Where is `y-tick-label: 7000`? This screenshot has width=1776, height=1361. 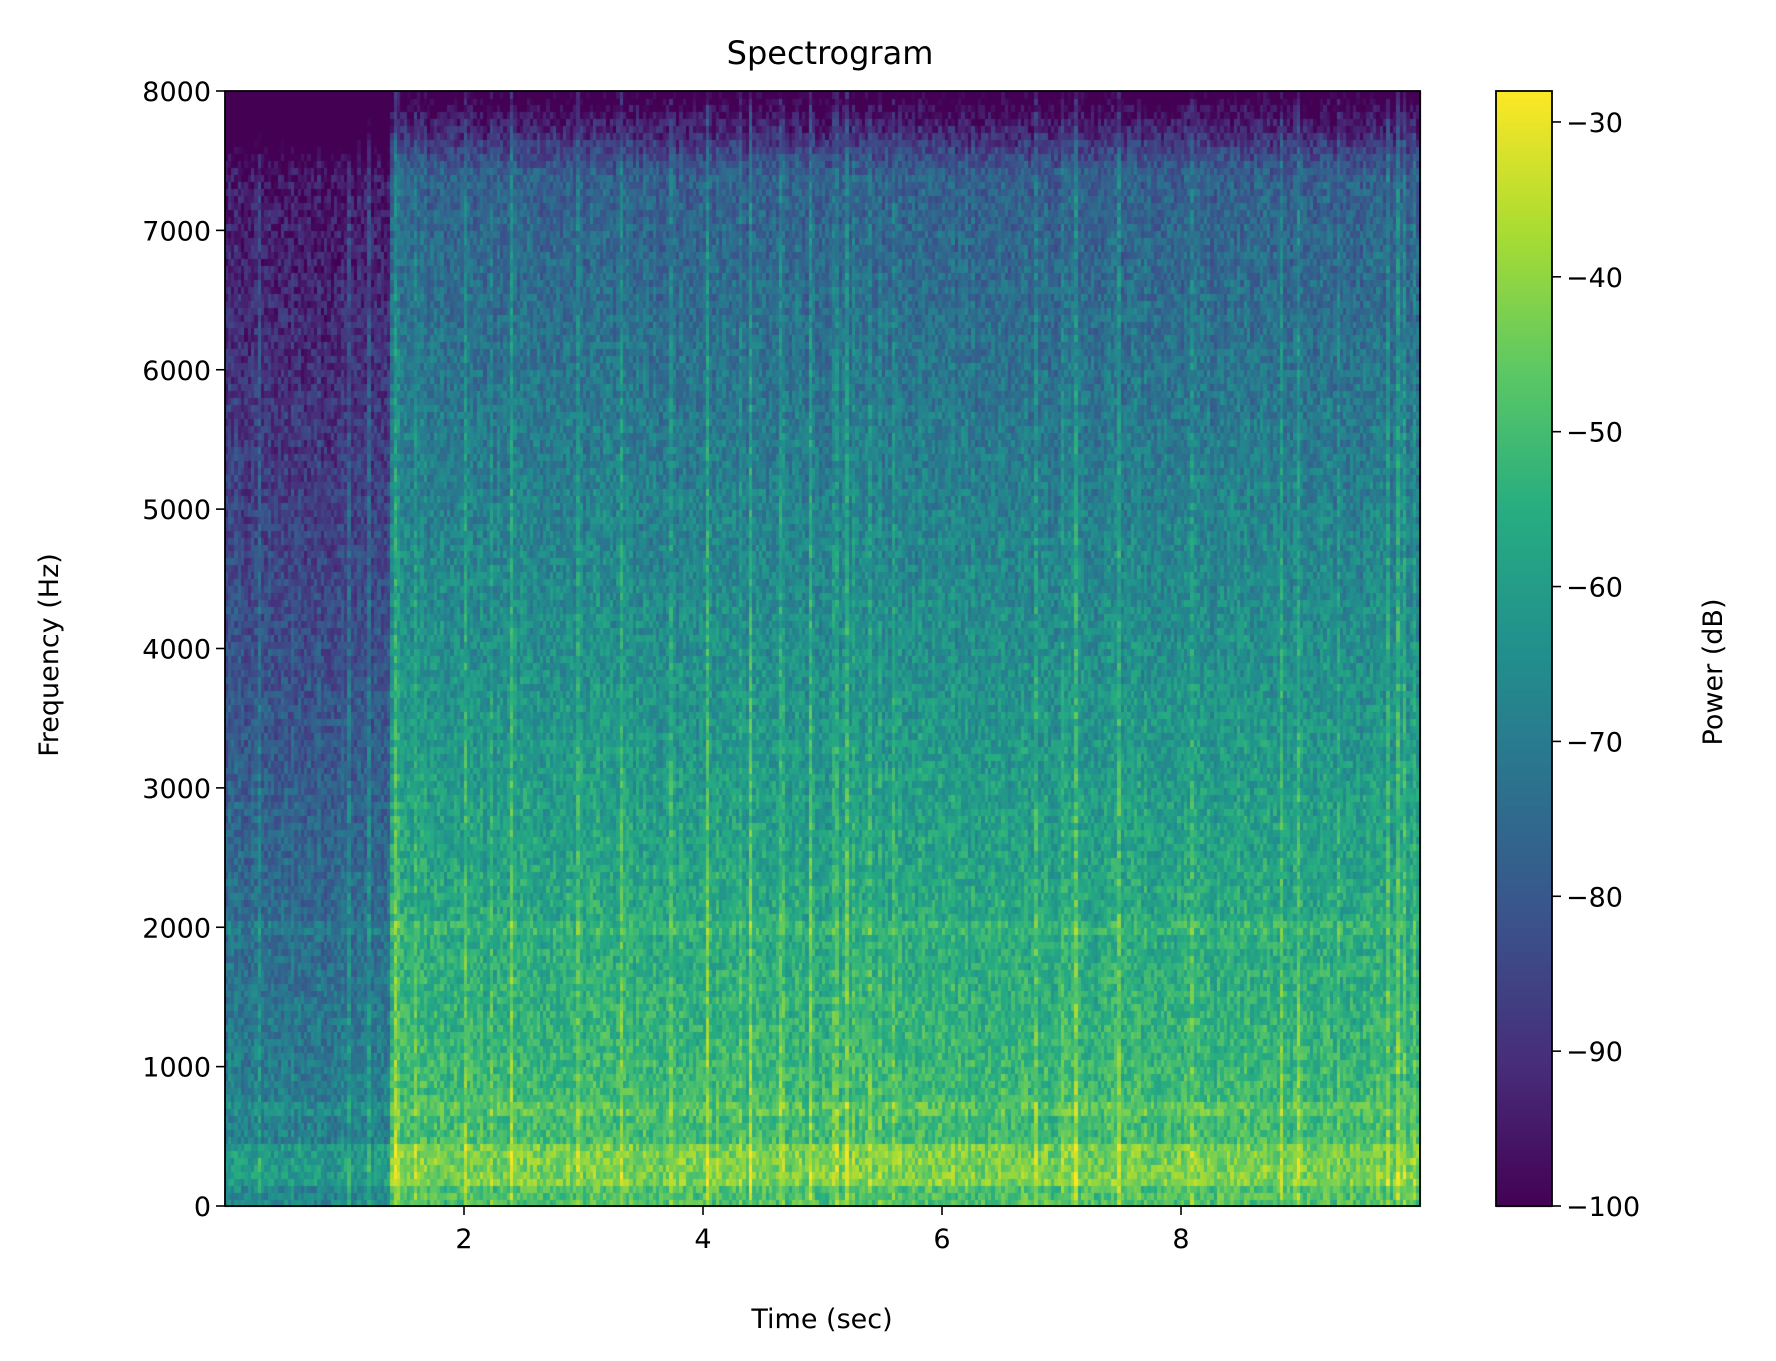
y-tick-label: 7000 is located at coordinates (176, 231).